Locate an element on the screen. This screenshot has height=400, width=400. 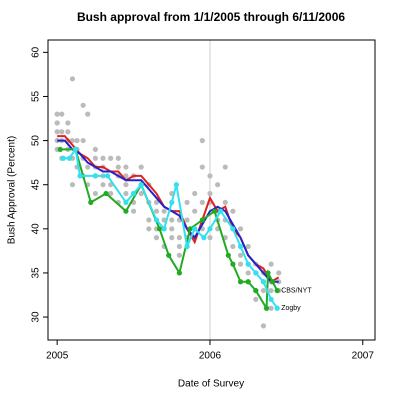
y-tick-label: 35 is located at coordinates (36, 273).